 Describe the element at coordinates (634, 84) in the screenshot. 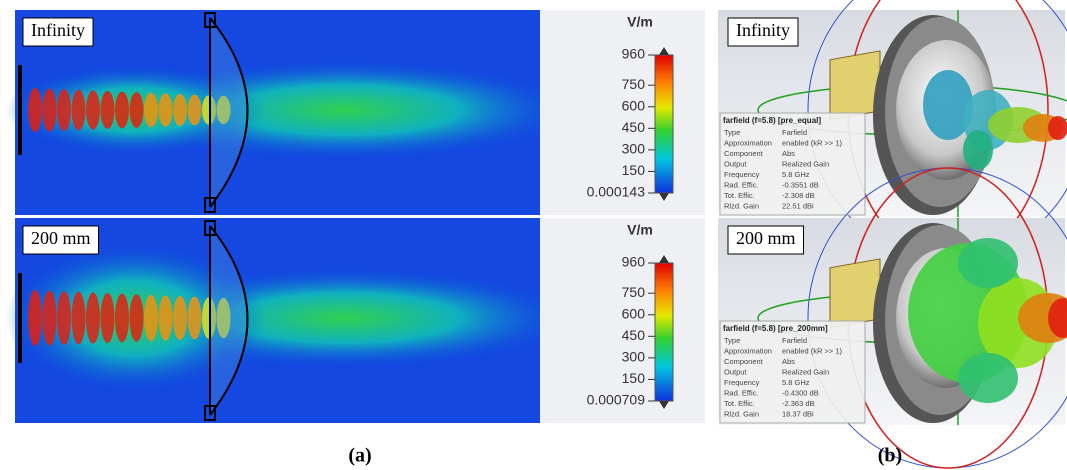

I see `colorbar-tick-label: 750` at that location.